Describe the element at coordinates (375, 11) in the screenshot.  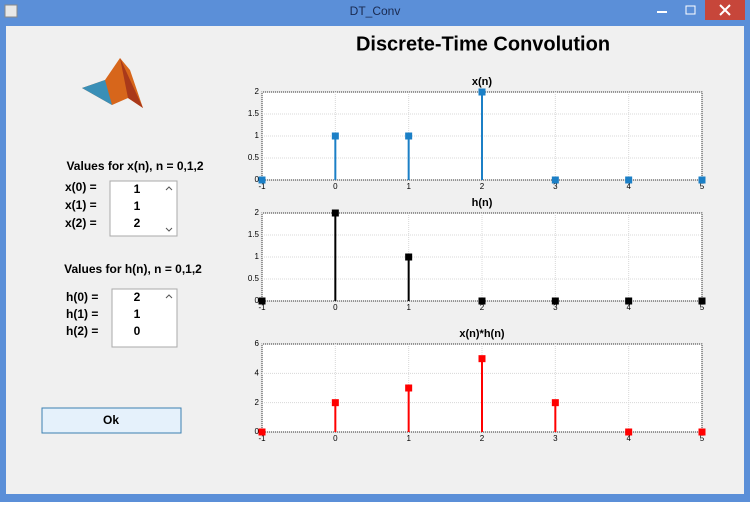
I see `window-title: DT_Conv` at that location.